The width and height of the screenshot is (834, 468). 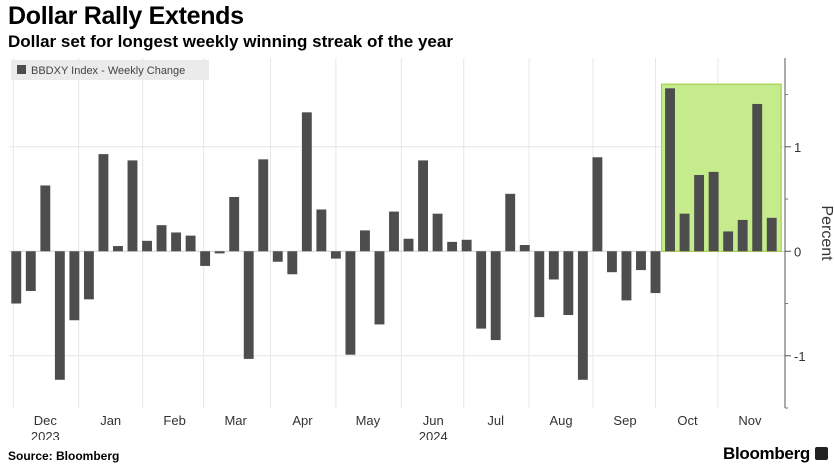 I want to click on source-note: Source: Bloomberg, so click(x=64, y=456).